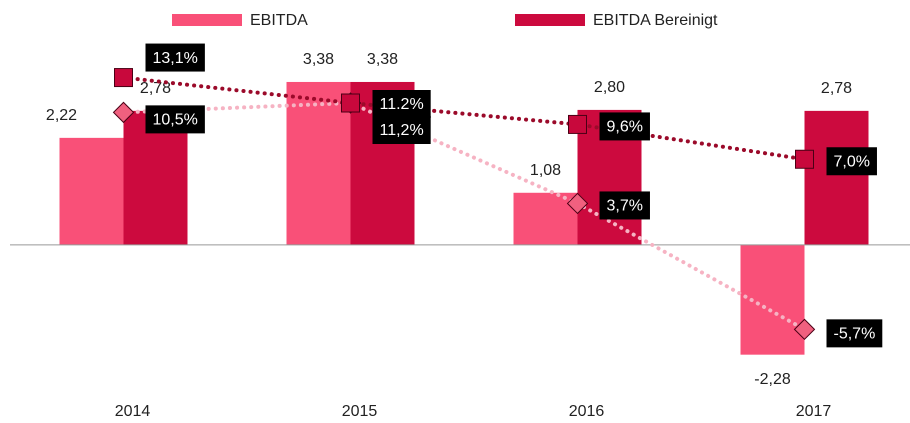 Image resolution: width=910 pixels, height=423 pixels. I want to click on legend-label: EBITDA, so click(279, 20).